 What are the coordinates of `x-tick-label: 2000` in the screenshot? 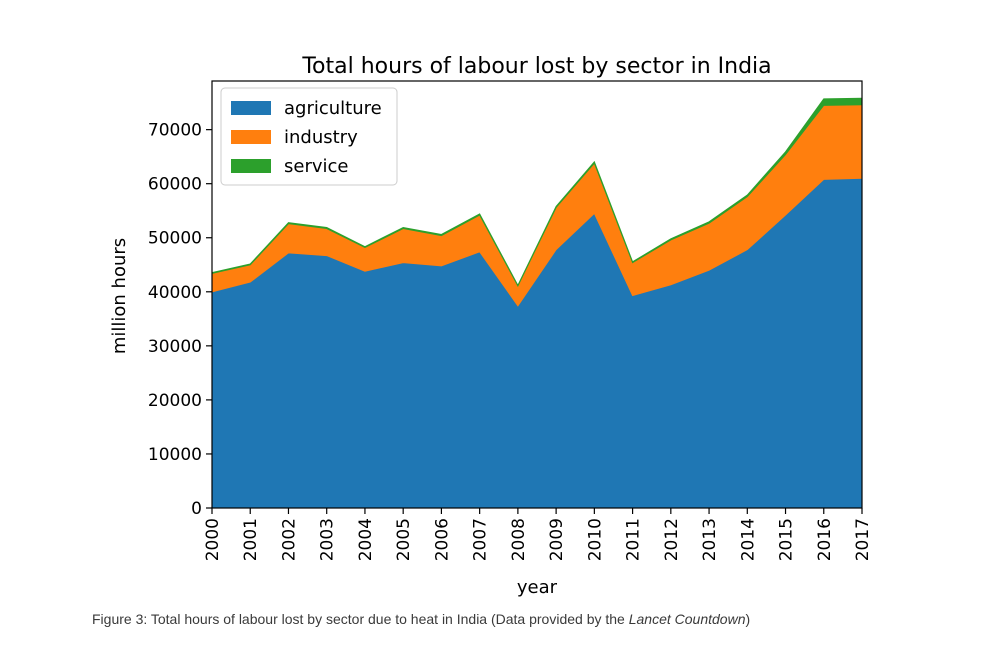 It's located at (213, 539).